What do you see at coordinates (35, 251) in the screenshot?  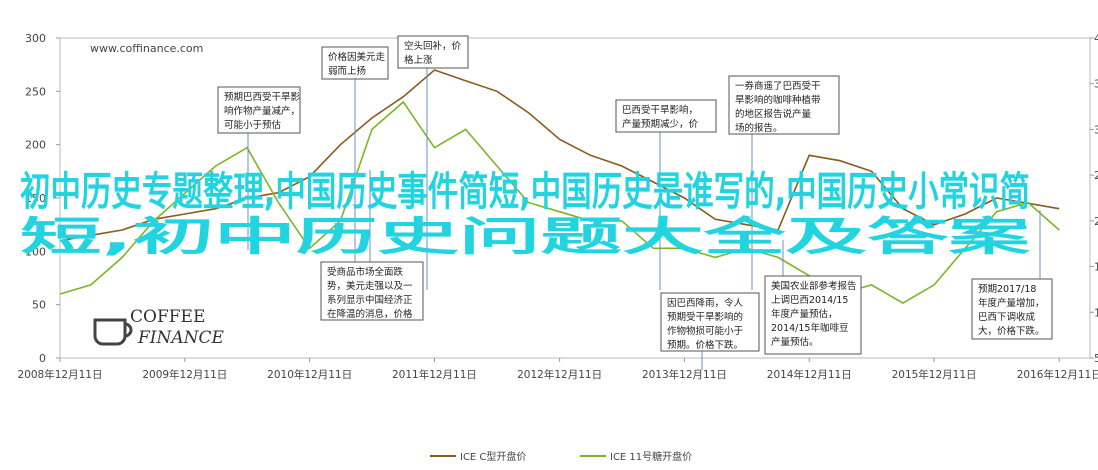 I see `y-tick-label: 100` at bounding box center [35, 251].